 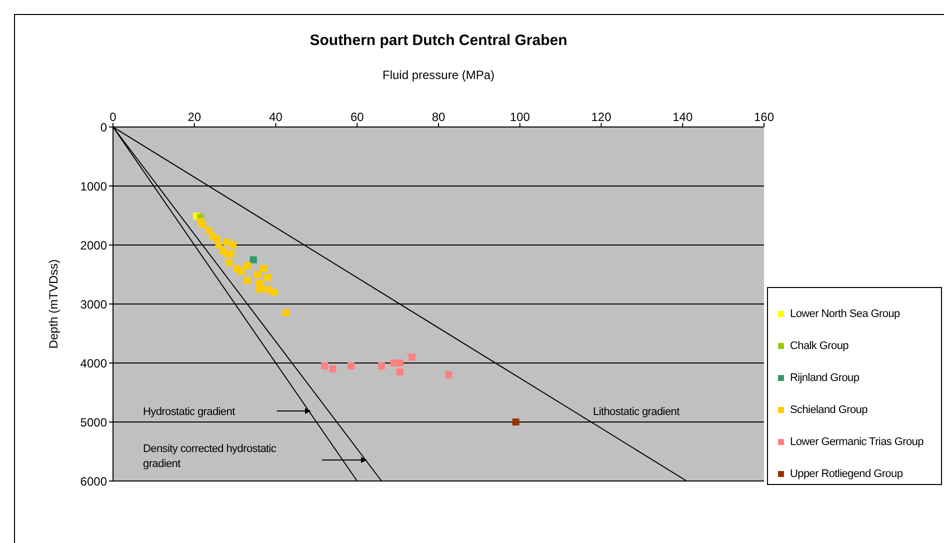 I want to click on x-tick-label: 100, so click(x=520, y=117).